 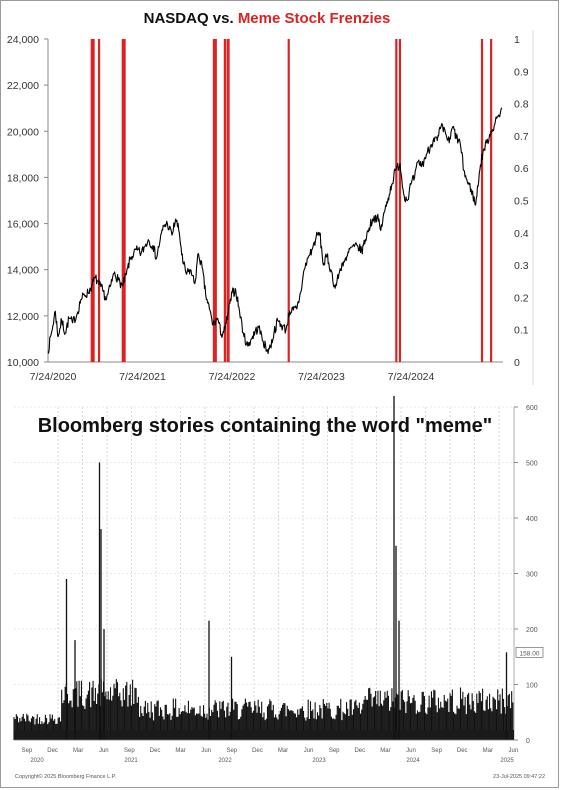 I want to click on y-right-tick-label: 0.1, so click(x=521, y=331).